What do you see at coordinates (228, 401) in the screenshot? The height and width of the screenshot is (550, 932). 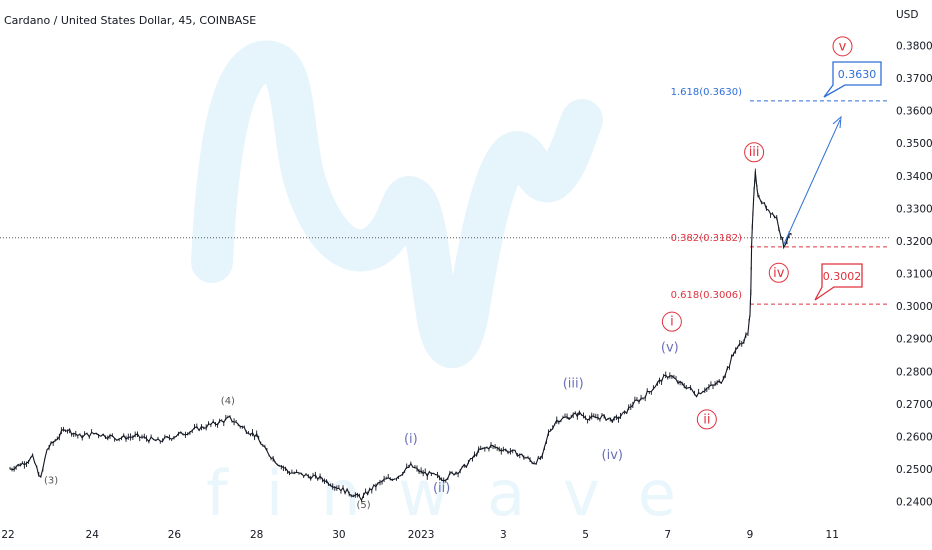 I see `wave-label: (4)` at bounding box center [228, 401].